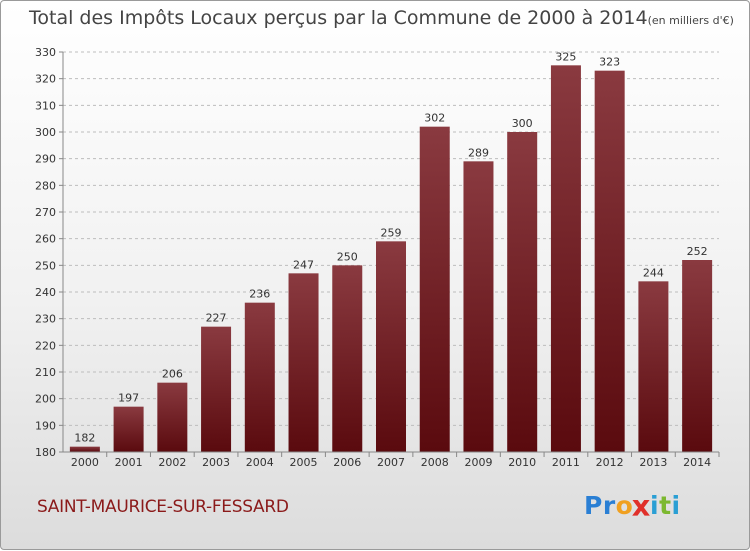 The width and height of the screenshot is (750, 551). Describe the element at coordinates (690, 20) in the screenshot. I see `title-unit: (en milliers d'€)` at that location.